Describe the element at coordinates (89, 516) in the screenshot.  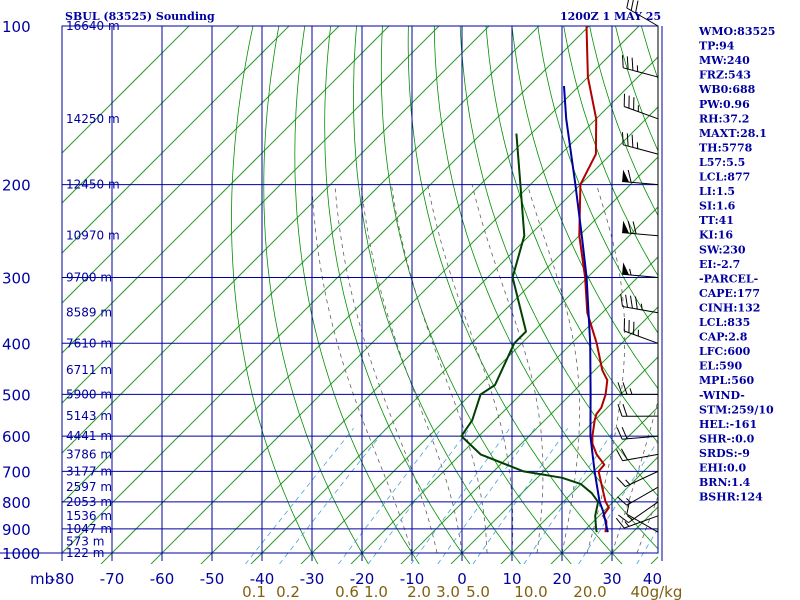
I see `height-label: 1536 m` at that location.